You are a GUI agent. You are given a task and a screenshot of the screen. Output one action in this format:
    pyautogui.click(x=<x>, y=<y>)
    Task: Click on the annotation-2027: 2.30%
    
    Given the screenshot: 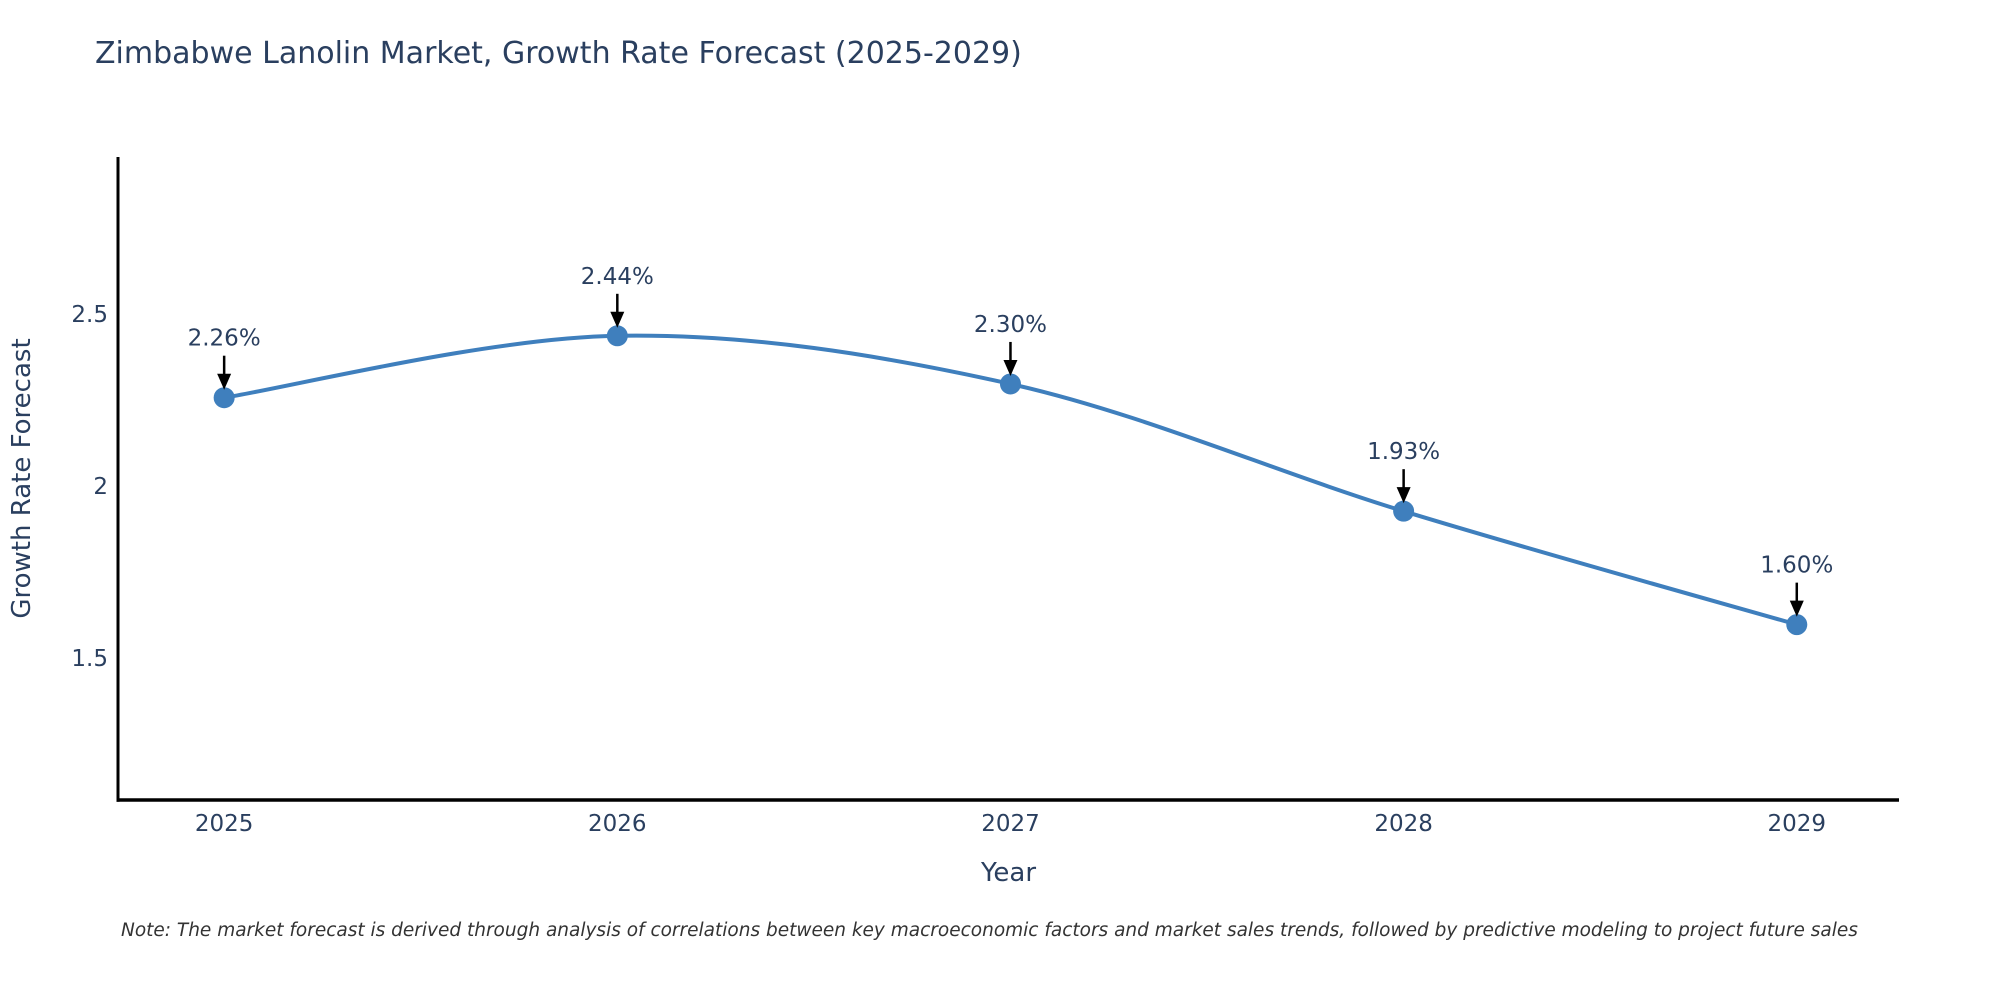 What is the action you would take?
    pyautogui.click(x=1010, y=344)
    